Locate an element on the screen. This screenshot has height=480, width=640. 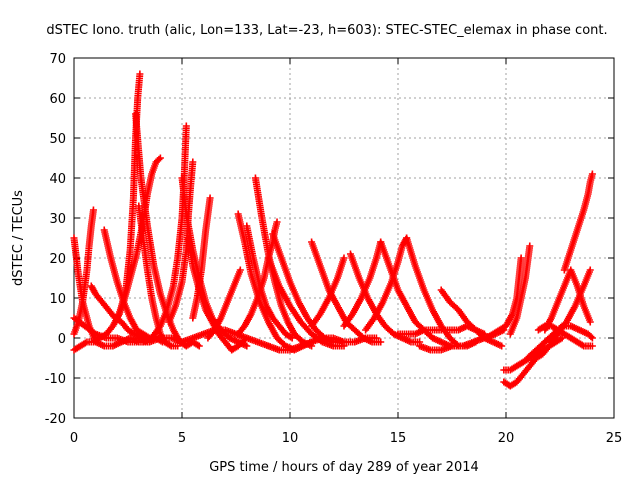
x-tick-label: 10 is located at coordinates (290, 438).